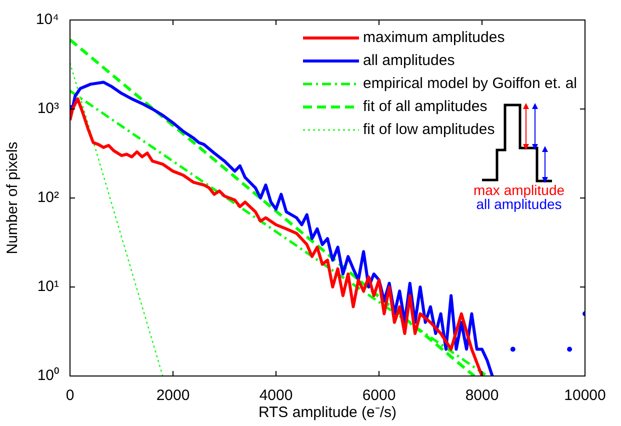 This screenshot has height=426, width=621. What do you see at coordinates (425, 107) in the screenshot?
I see `legend-label: fit of all amplitudes` at bounding box center [425, 107].